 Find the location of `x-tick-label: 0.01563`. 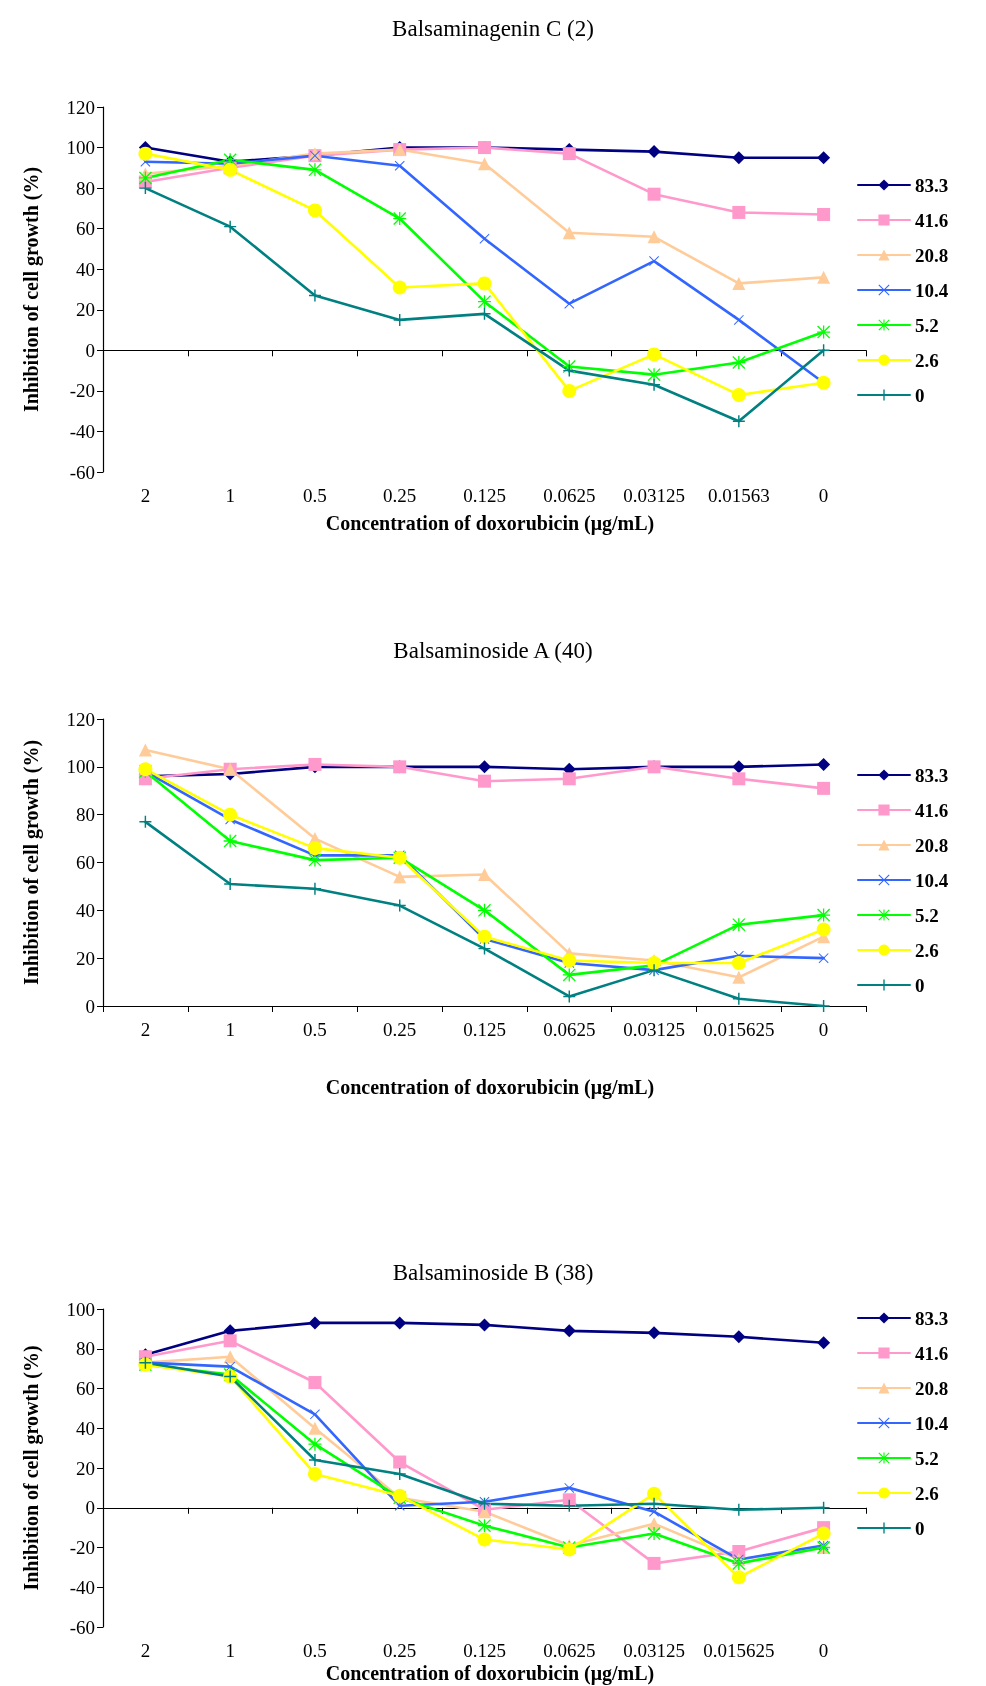

x-tick-label: 0.01563 is located at coordinates (738, 495).